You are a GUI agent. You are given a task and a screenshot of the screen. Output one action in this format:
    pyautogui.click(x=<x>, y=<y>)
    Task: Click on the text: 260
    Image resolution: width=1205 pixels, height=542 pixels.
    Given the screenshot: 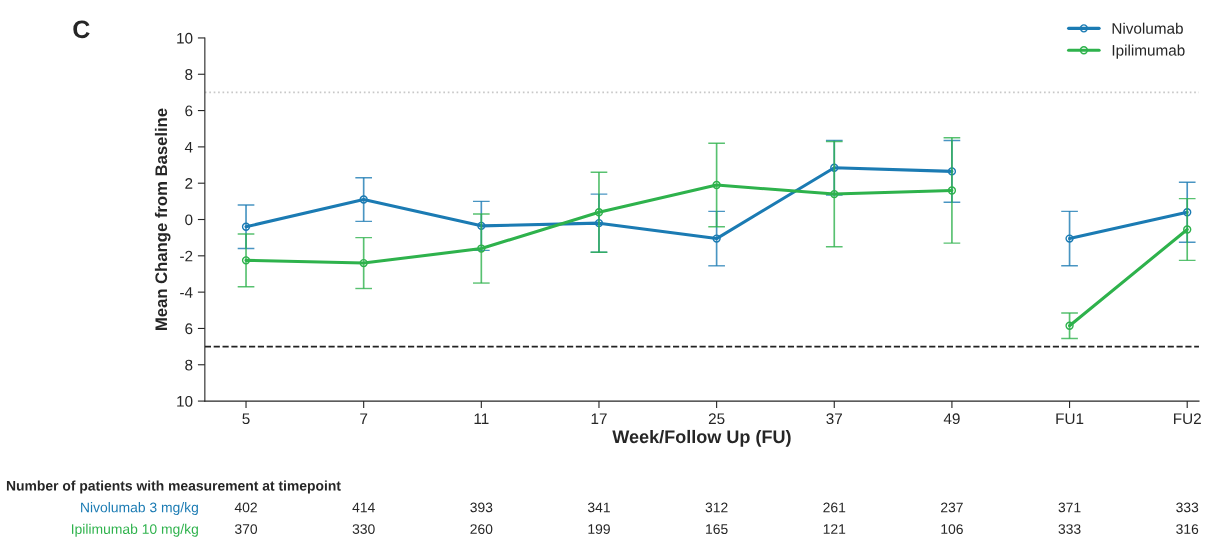 What is the action you would take?
    pyautogui.click(x=481, y=529)
    